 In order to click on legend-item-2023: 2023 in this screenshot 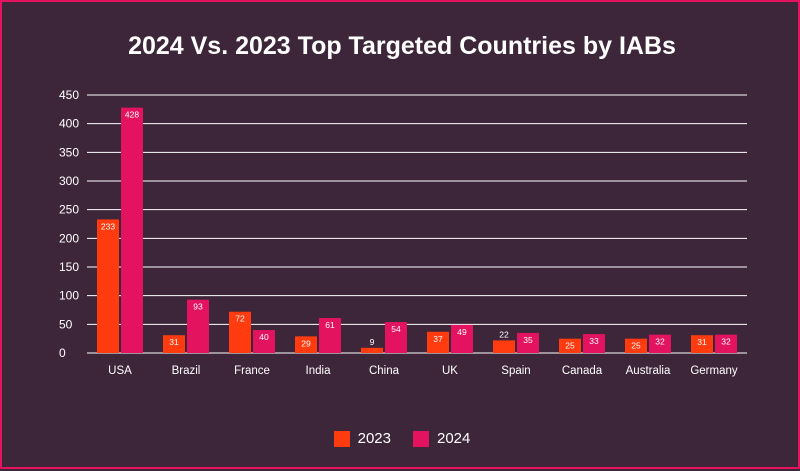, I will do `click(362, 438)`.